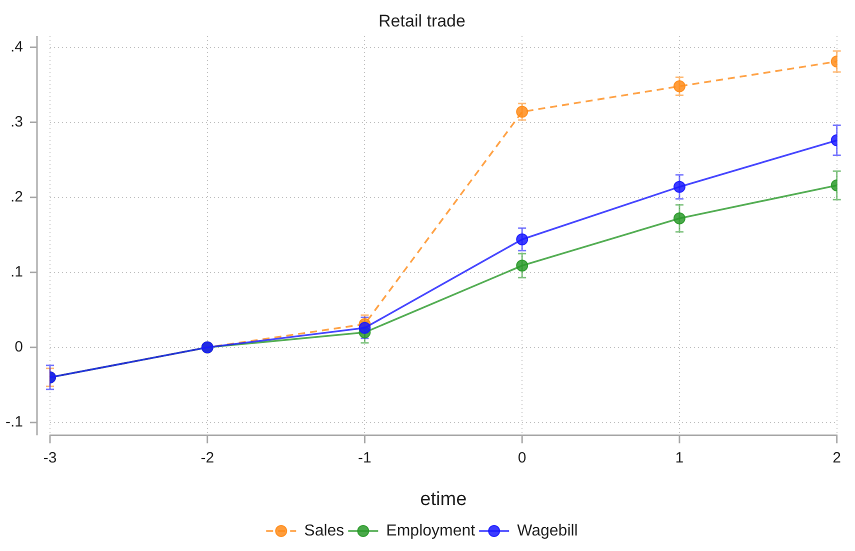 The image size is (855, 551). I want to click on y-tick-label: .2, so click(16, 197).